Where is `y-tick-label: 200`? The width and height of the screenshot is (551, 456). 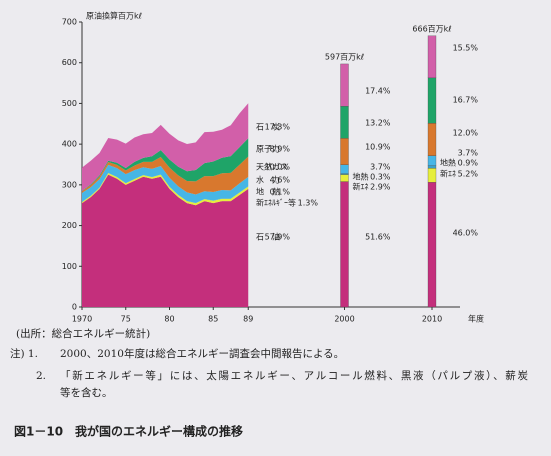
y-tick-label: 200 is located at coordinates (69, 225).